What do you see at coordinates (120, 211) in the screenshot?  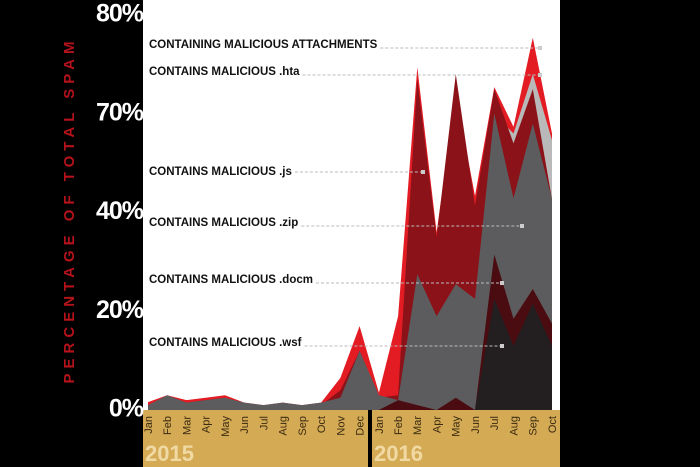 I see `y-tick-label: 40%` at bounding box center [120, 211].